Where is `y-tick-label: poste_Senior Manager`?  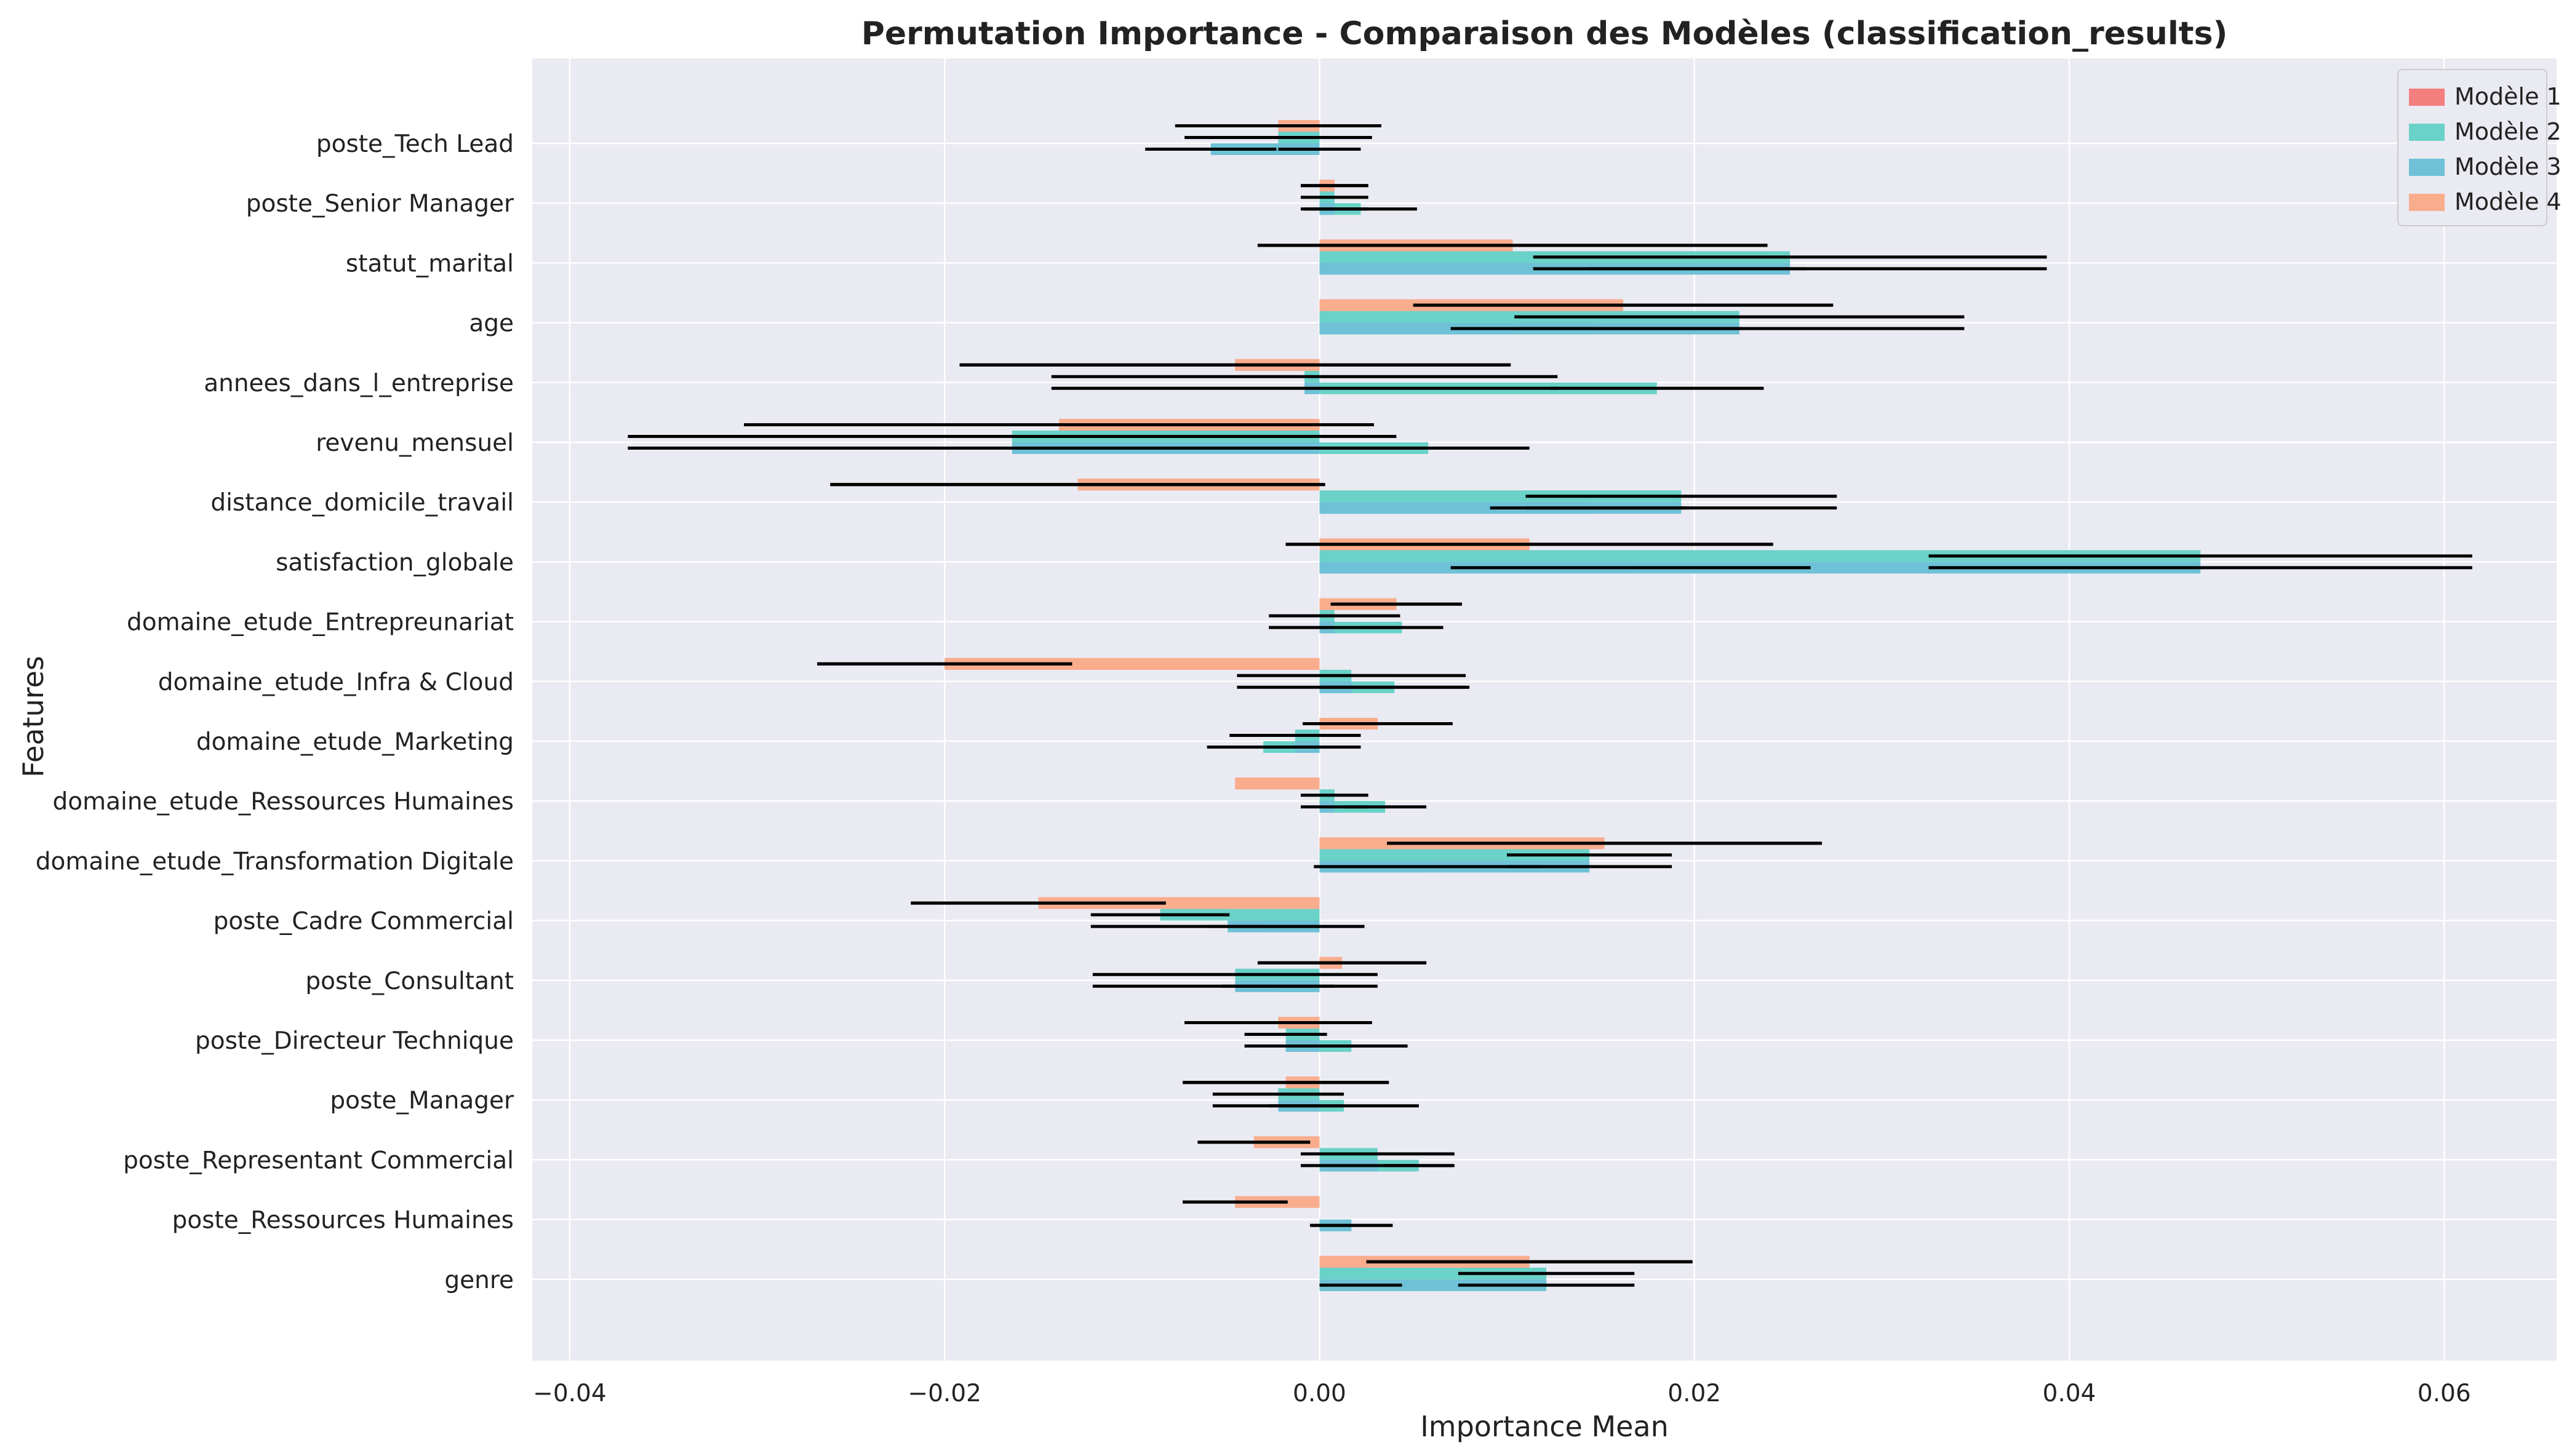 y-tick-label: poste_Senior Manager is located at coordinates (380, 204).